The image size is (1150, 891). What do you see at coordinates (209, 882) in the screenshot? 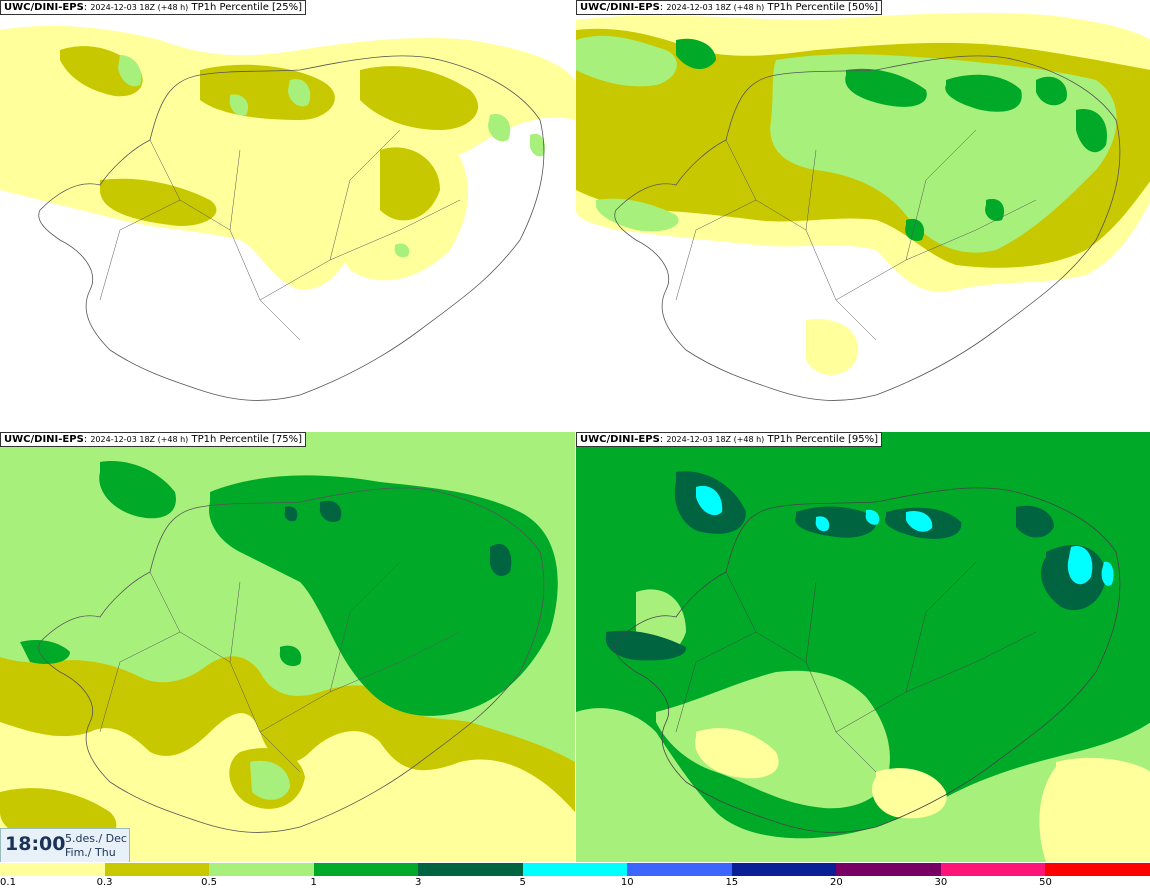
I see `legend-tick-label: 0.5` at bounding box center [209, 882].